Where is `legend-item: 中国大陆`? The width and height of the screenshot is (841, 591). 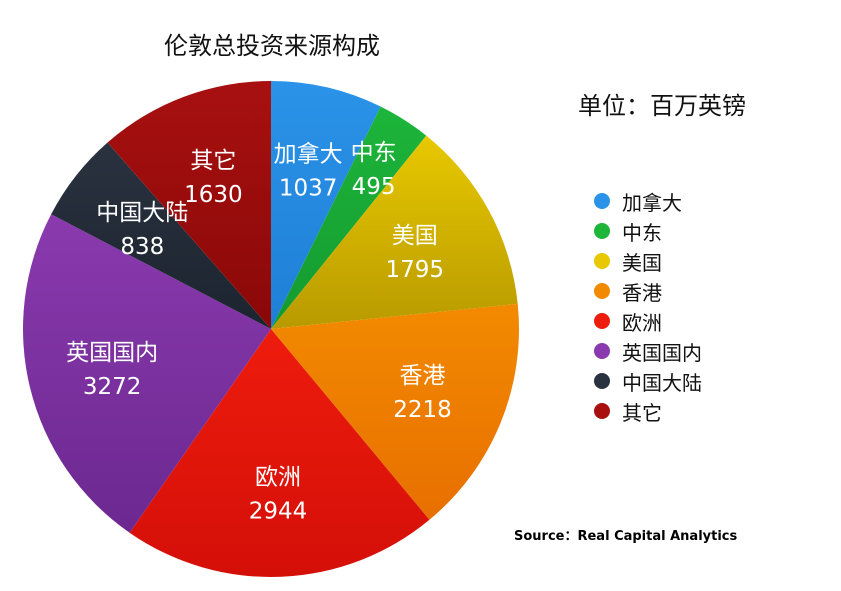 legend-item: 中国大陆 is located at coordinates (648, 381).